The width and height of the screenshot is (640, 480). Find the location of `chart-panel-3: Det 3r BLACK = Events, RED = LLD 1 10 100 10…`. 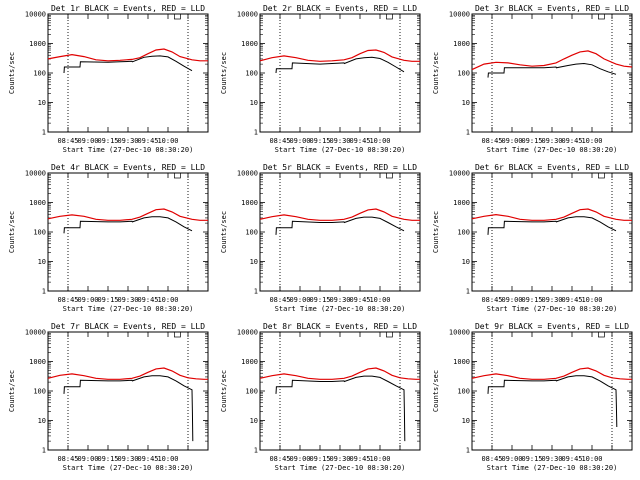

chart-panel-3: Det 3r BLACK = Events, RED = LLD 1 10 100 10… is located at coordinates (532, 79).